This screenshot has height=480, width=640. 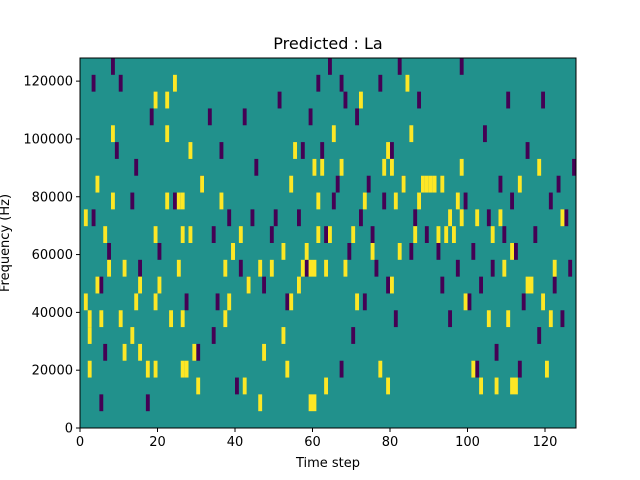 What do you see at coordinates (312, 442) in the screenshot?
I see `x-tick-label: 60` at bounding box center [312, 442].